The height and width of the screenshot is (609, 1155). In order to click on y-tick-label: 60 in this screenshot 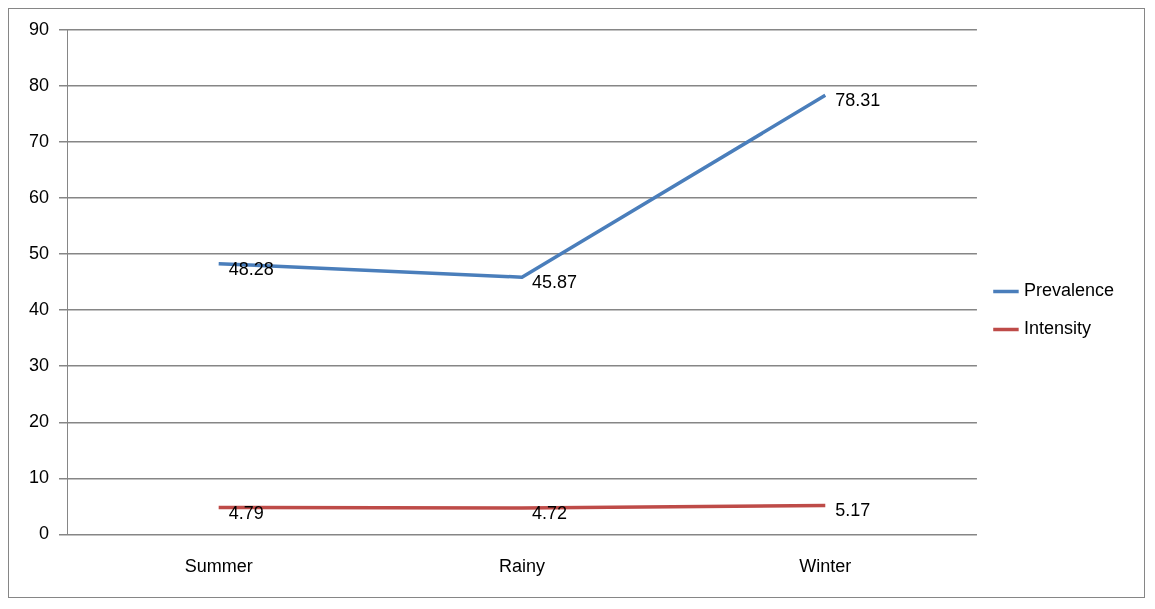, I will do `click(39, 196)`.